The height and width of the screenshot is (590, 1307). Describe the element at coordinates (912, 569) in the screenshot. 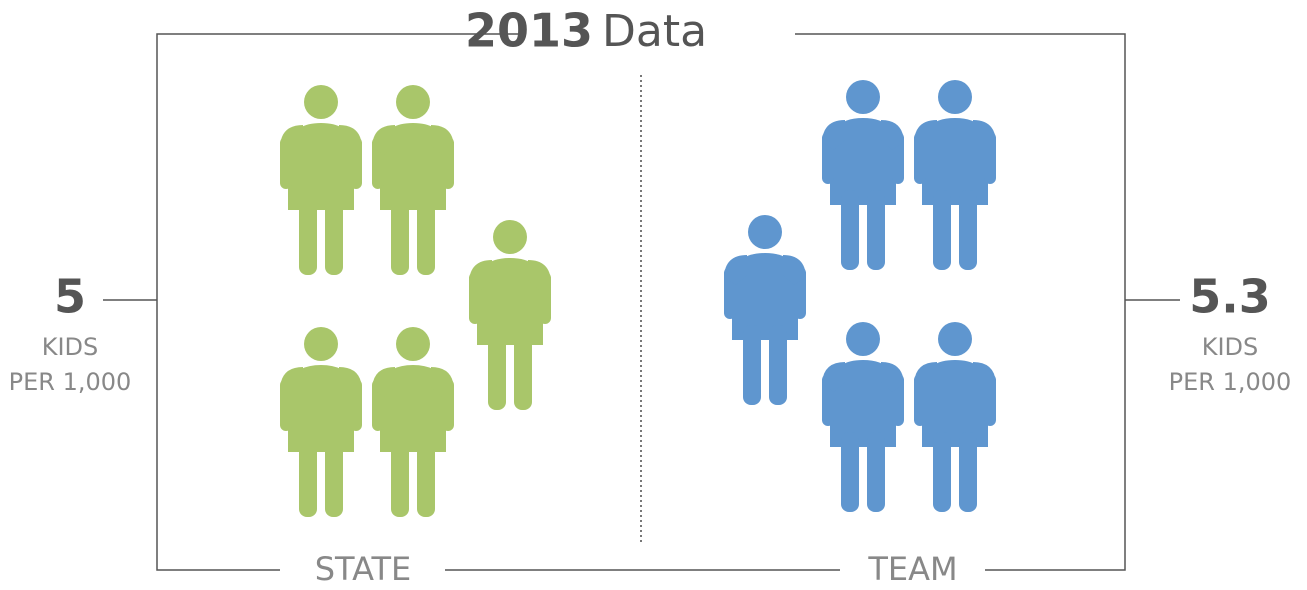

I see `category-label: TEAM` at that location.